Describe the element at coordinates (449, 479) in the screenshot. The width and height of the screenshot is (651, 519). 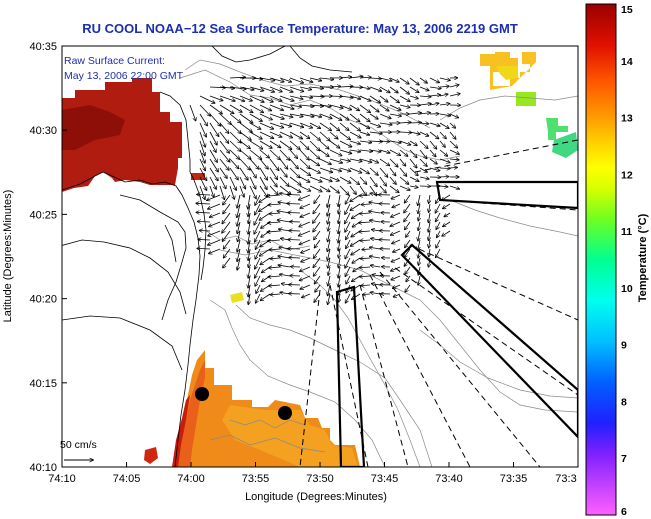
I see `x-tick-label: 73:40` at that location.